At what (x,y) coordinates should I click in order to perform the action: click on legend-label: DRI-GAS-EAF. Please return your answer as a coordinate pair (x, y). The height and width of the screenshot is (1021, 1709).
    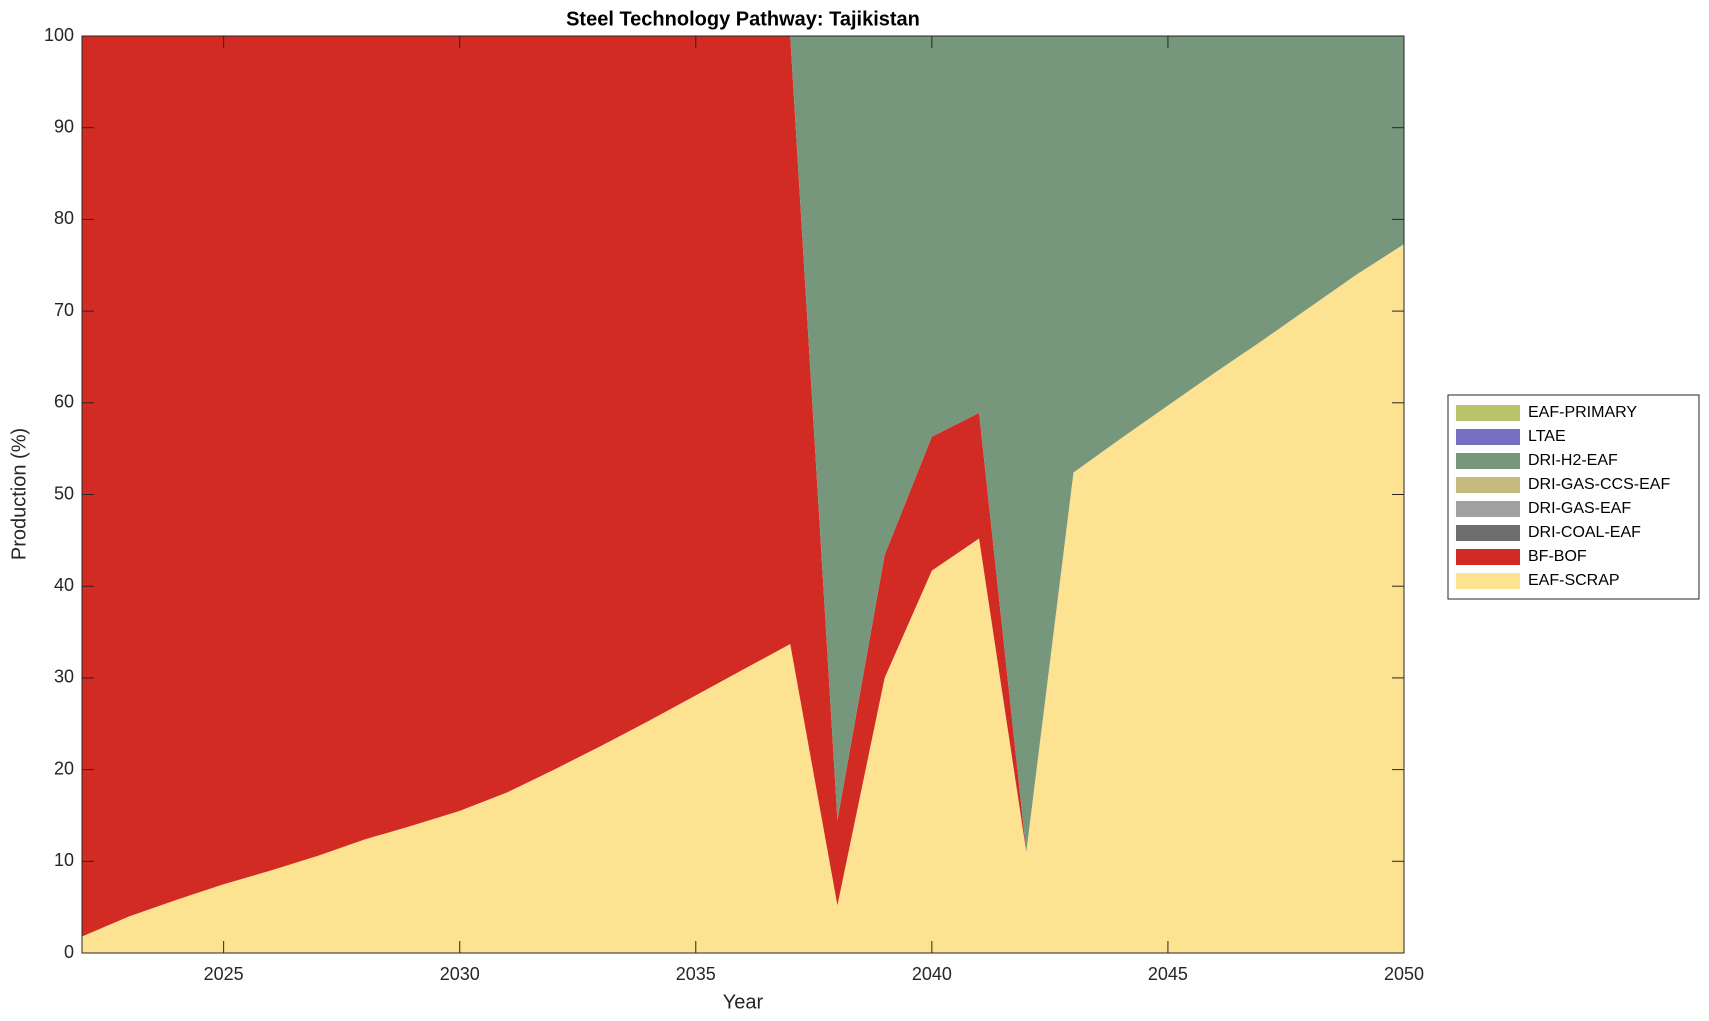
    Looking at the image, I should click on (1579, 508).